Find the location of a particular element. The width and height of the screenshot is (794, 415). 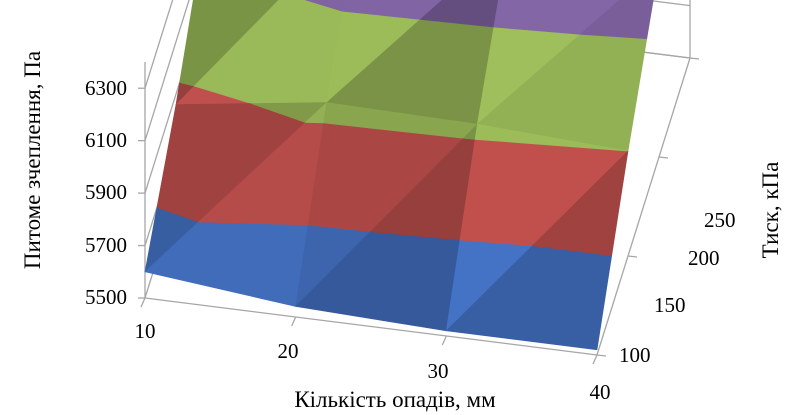

y-axis-line is located at coordinates (643, 206).